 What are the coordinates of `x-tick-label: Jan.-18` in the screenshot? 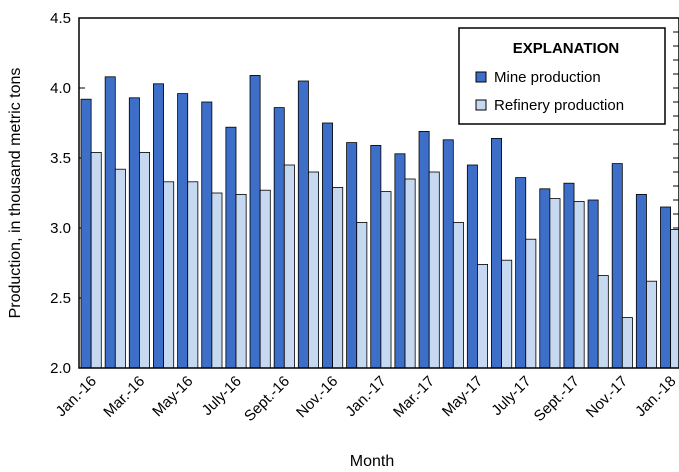 It's located at (655, 396).